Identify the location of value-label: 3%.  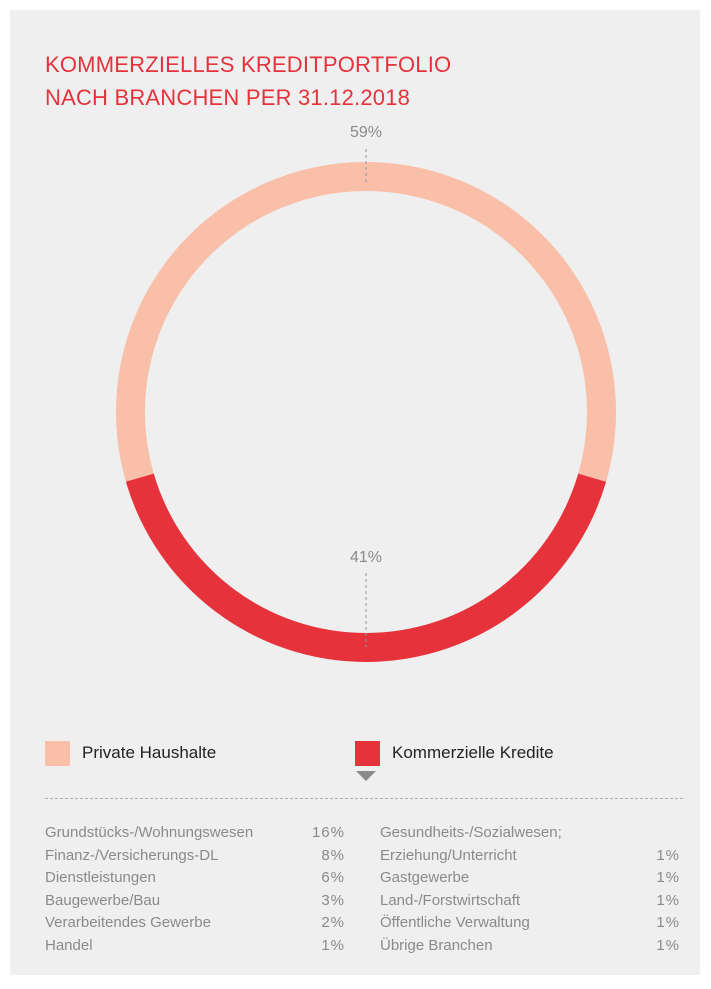
(333, 900).